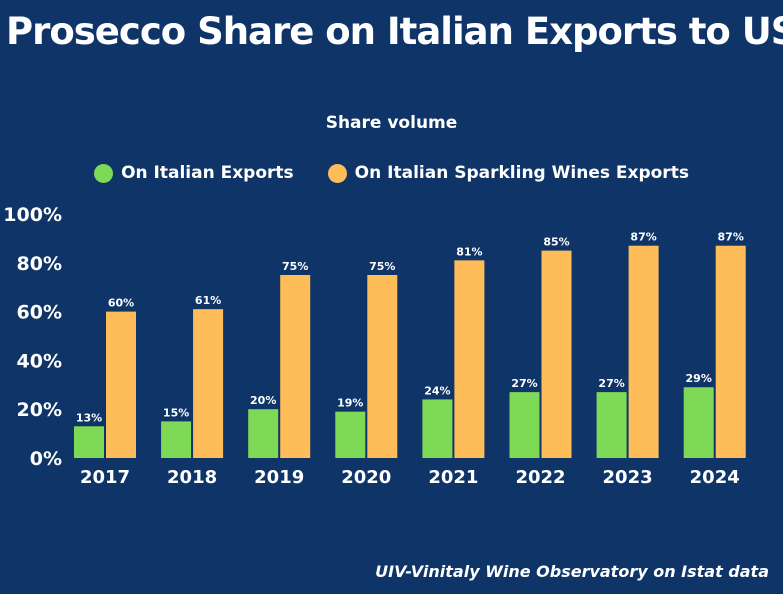 The width and height of the screenshot is (783, 594). What do you see at coordinates (437, 390) in the screenshot?
I see `data-label: 24%` at bounding box center [437, 390].